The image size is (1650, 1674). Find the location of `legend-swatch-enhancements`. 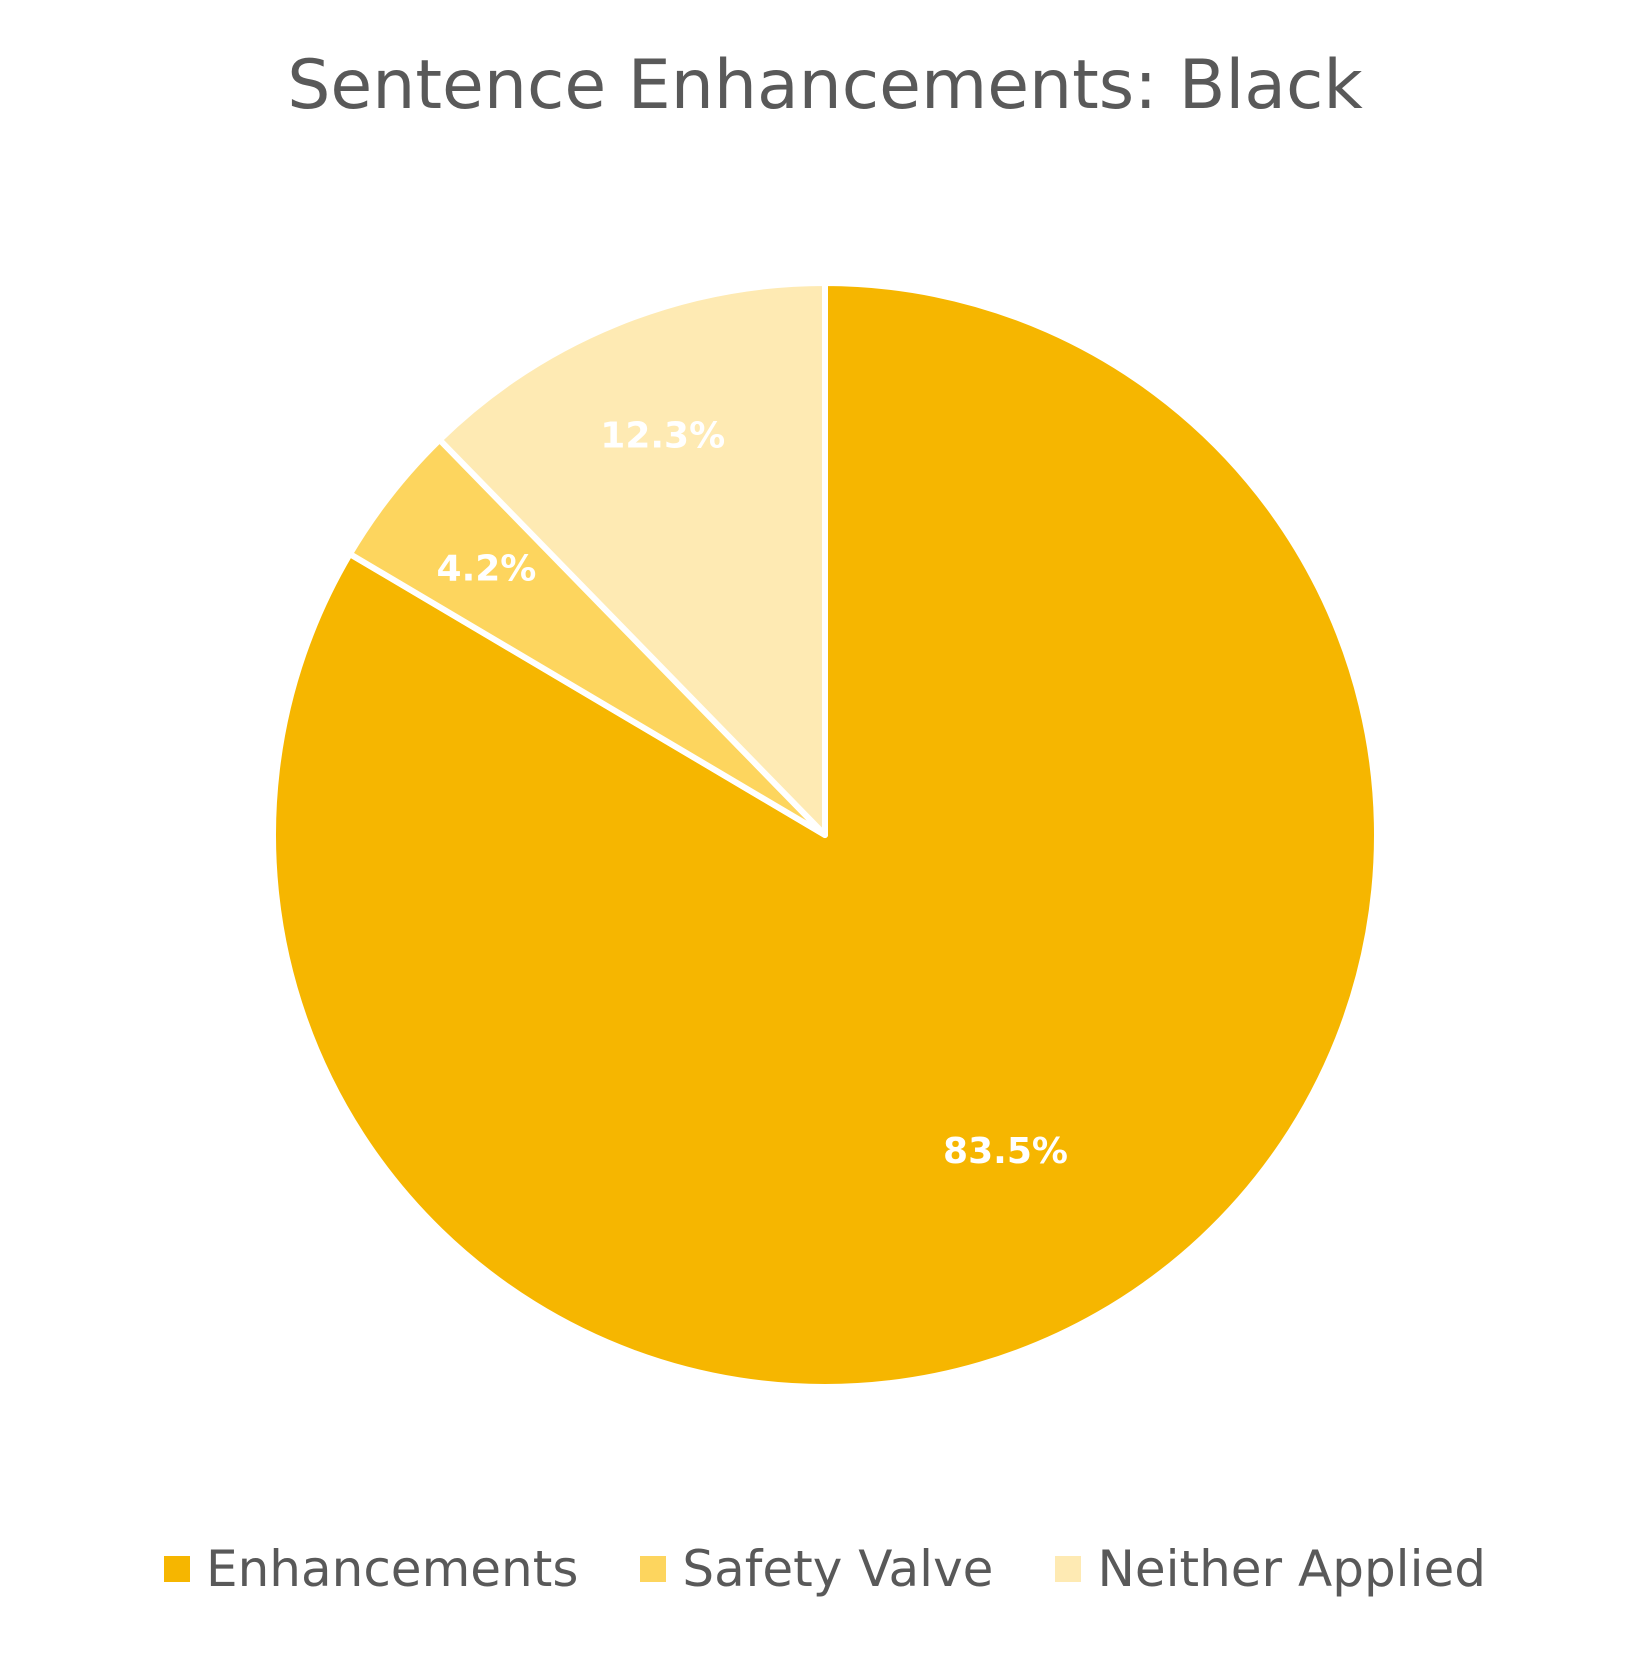

legend-swatch-enhancements is located at coordinates (177, 1569).